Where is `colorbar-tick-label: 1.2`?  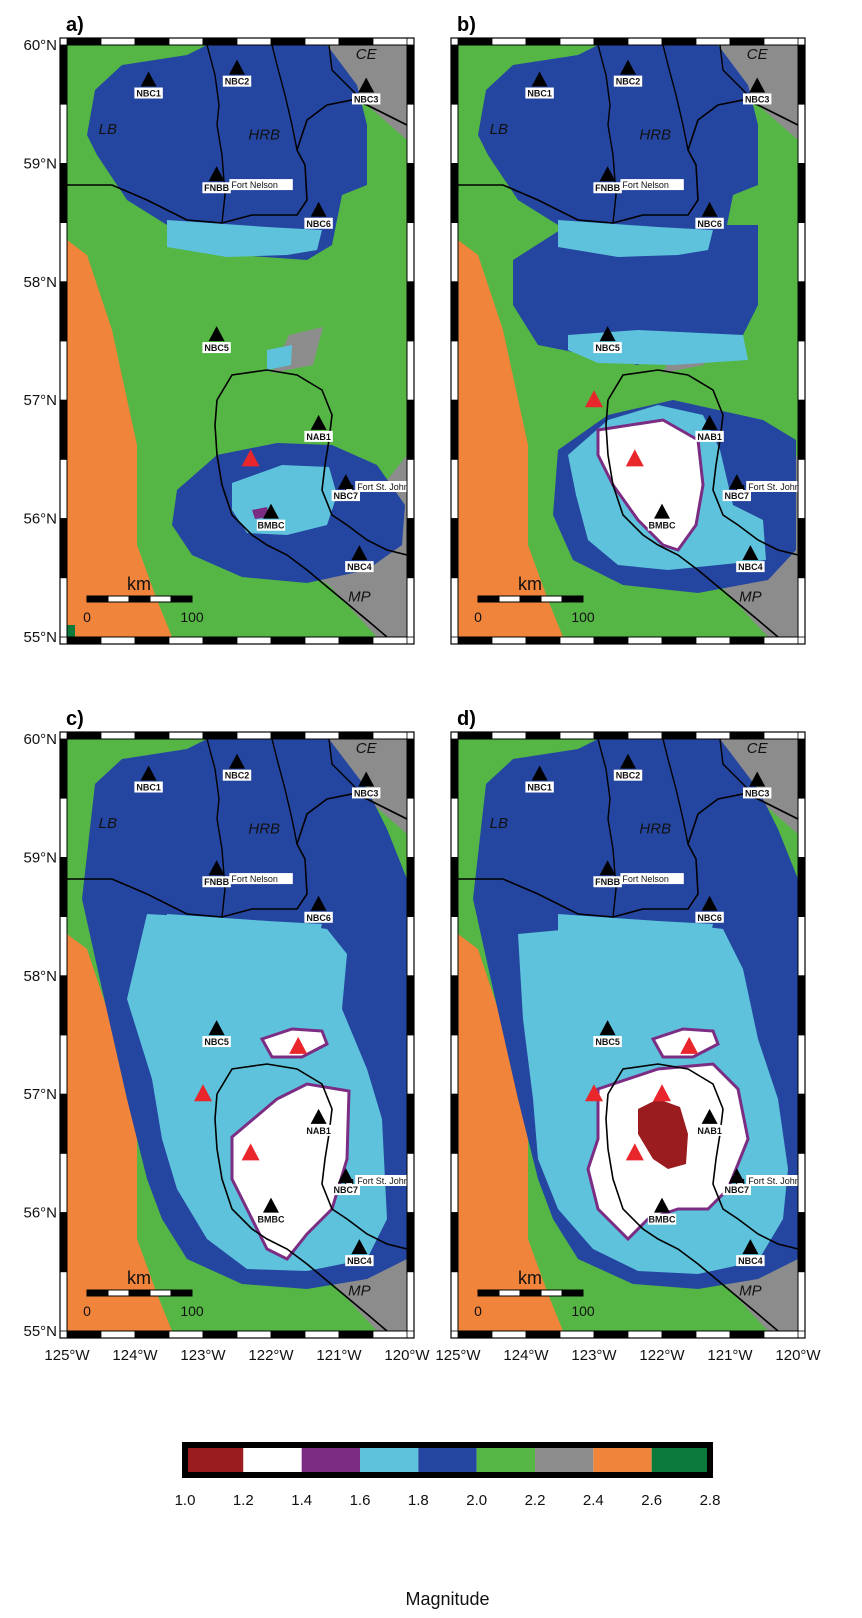
colorbar-tick-label: 1.2 is located at coordinates (243, 1500).